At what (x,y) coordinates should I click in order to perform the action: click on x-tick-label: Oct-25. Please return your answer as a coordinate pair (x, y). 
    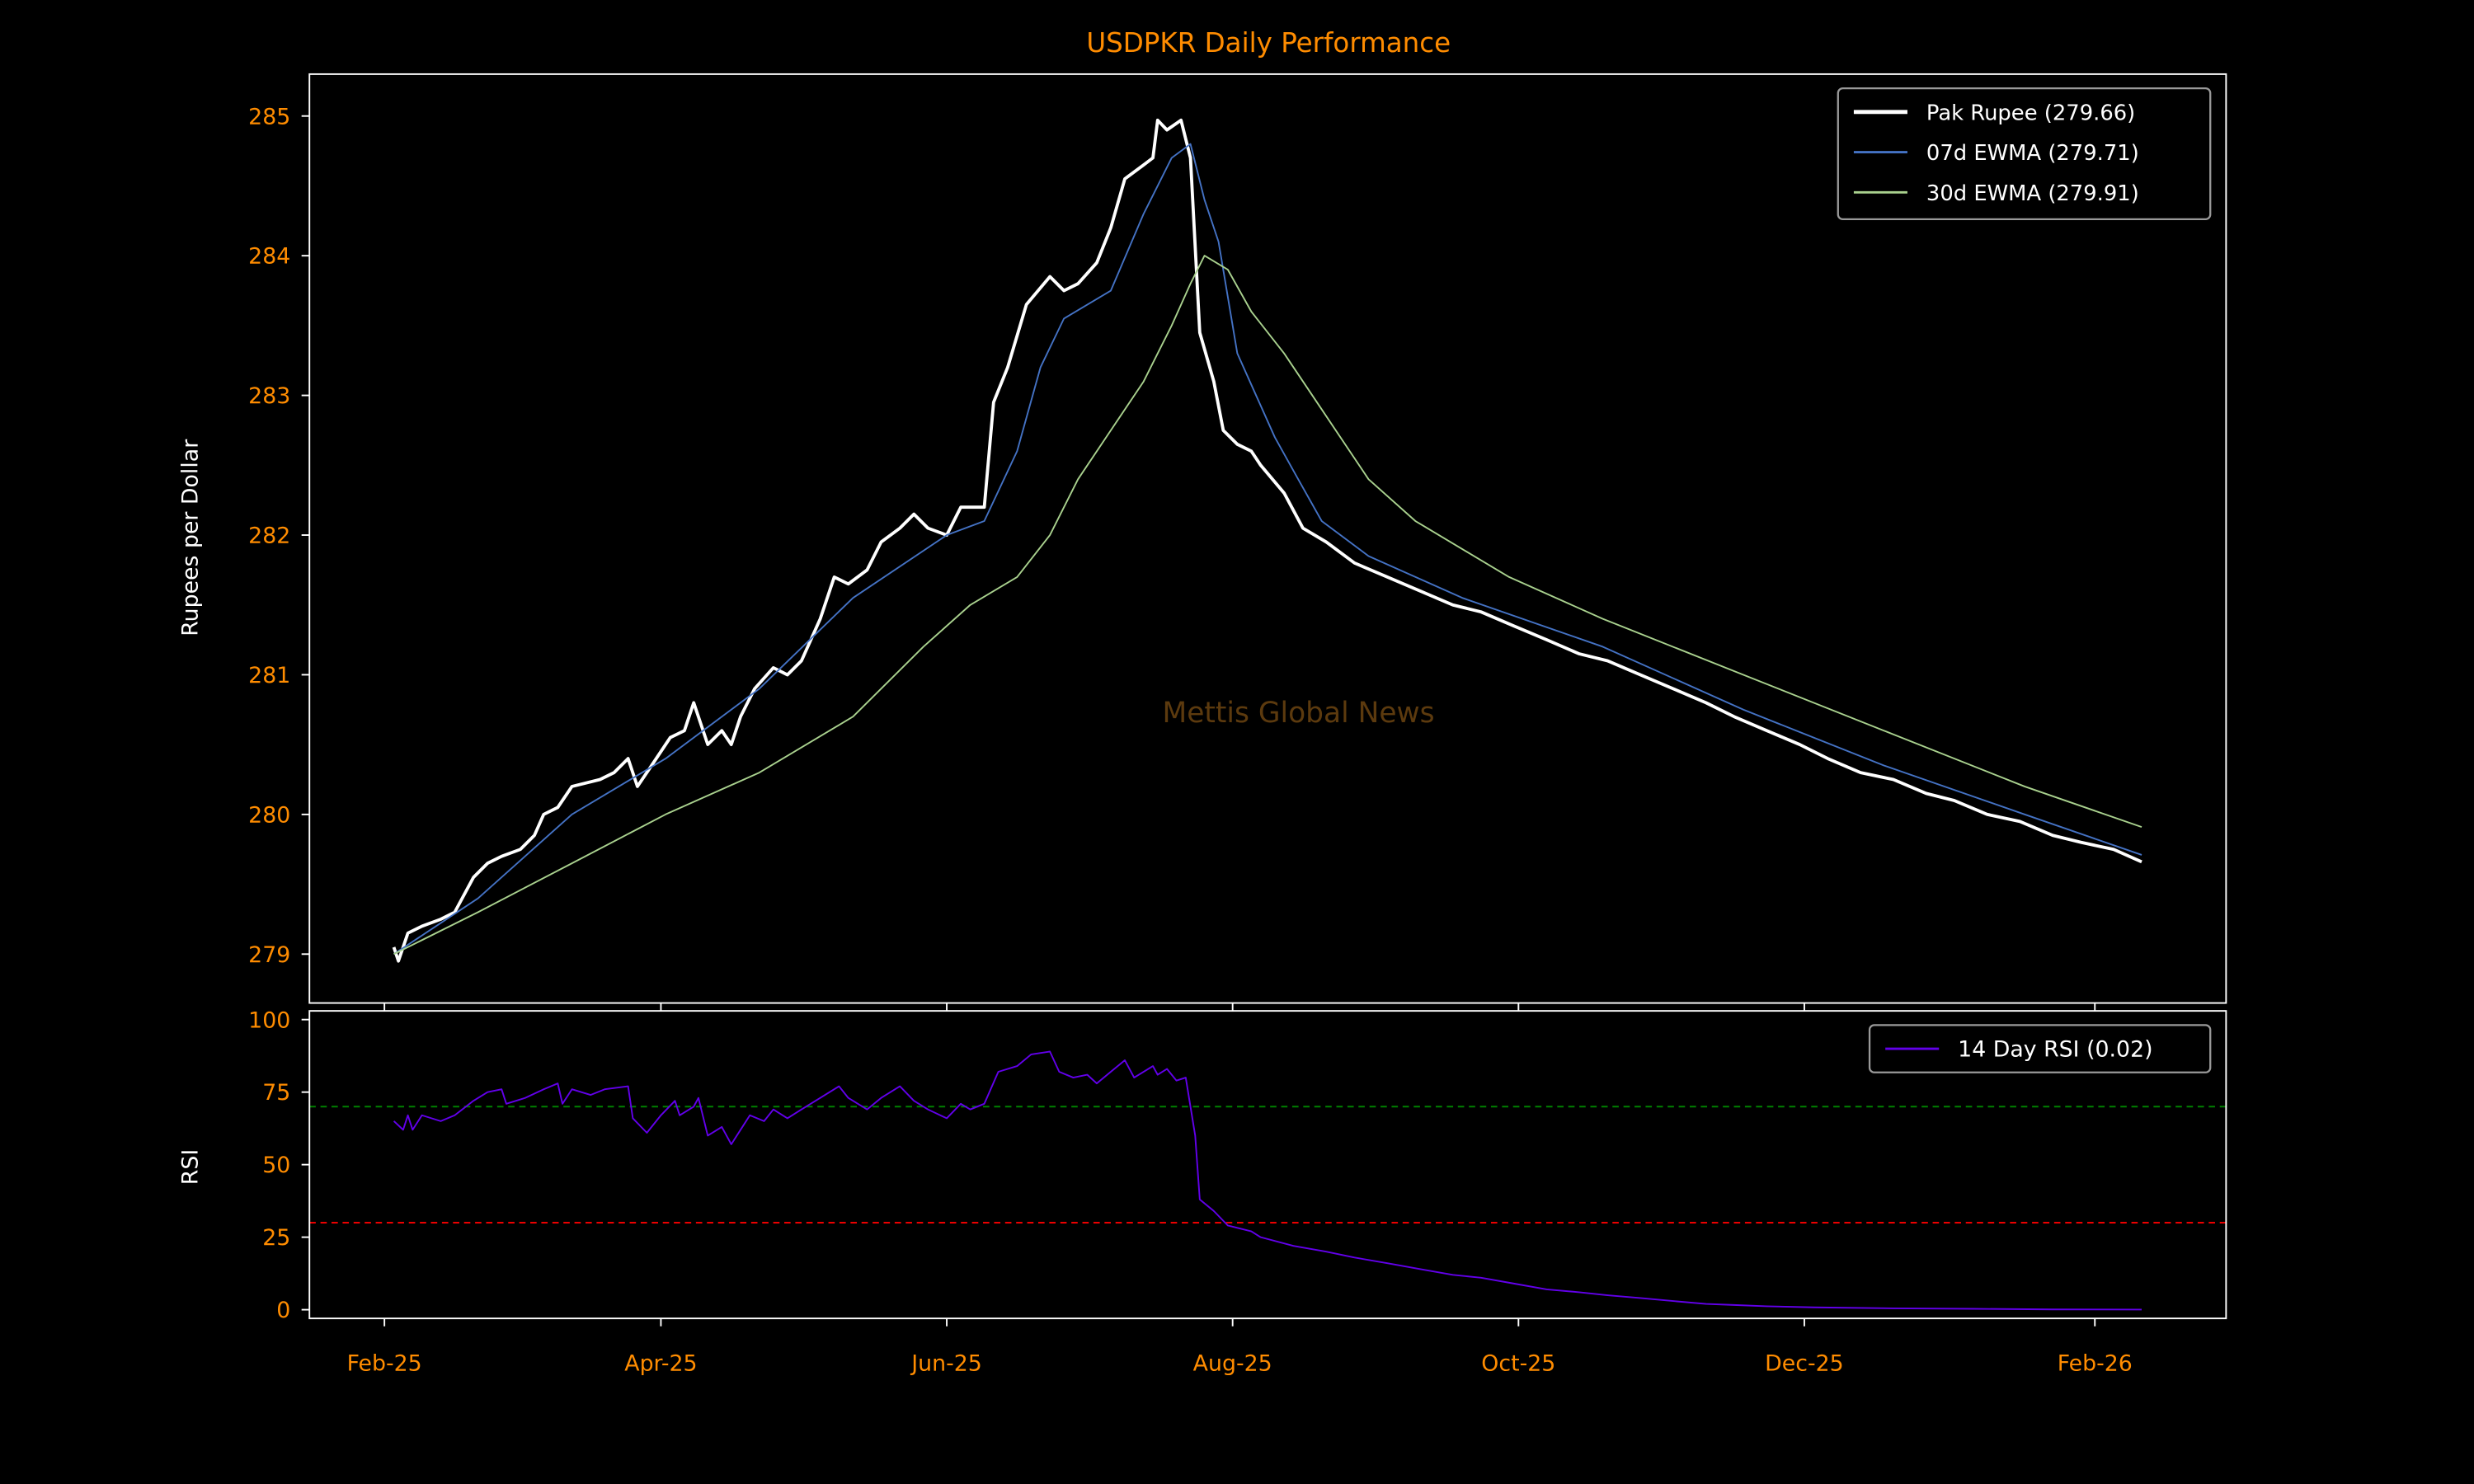
    Looking at the image, I should click on (1518, 1363).